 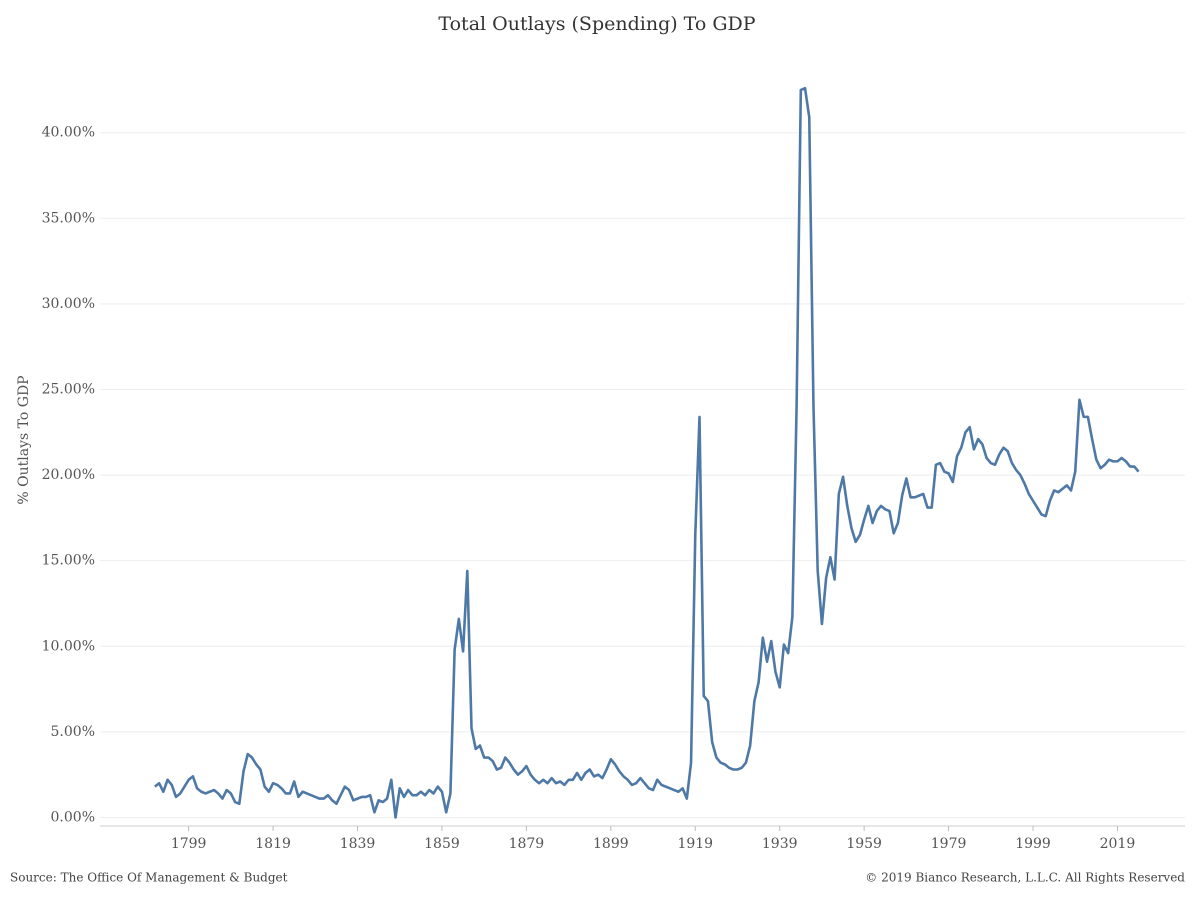 I want to click on x-tick-label: 1919, so click(x=695, y=844).